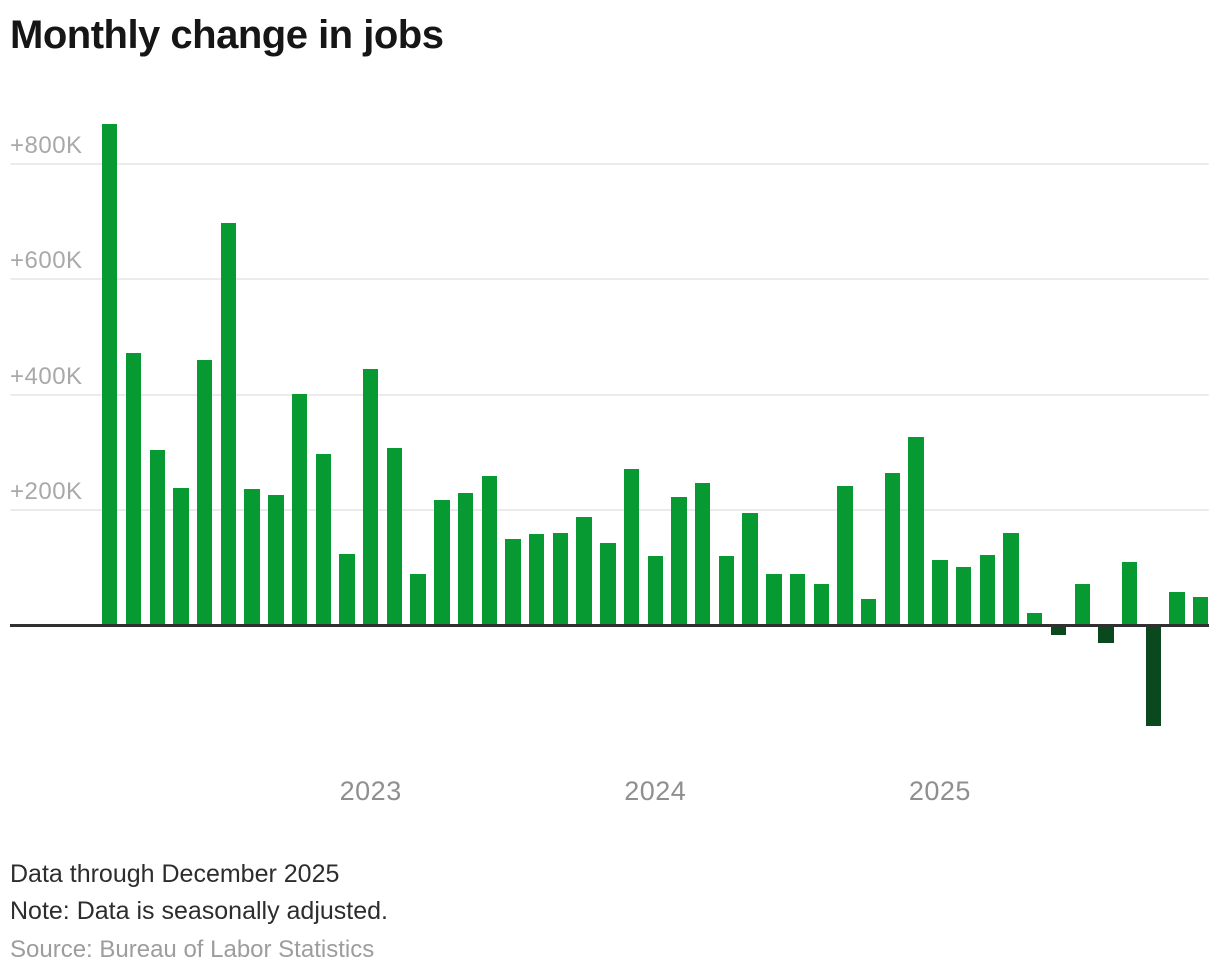 The height and width of the screenshot is (978, 1220). I want to click on x-axis-year-label-2024: 2024, so click(655, 791).